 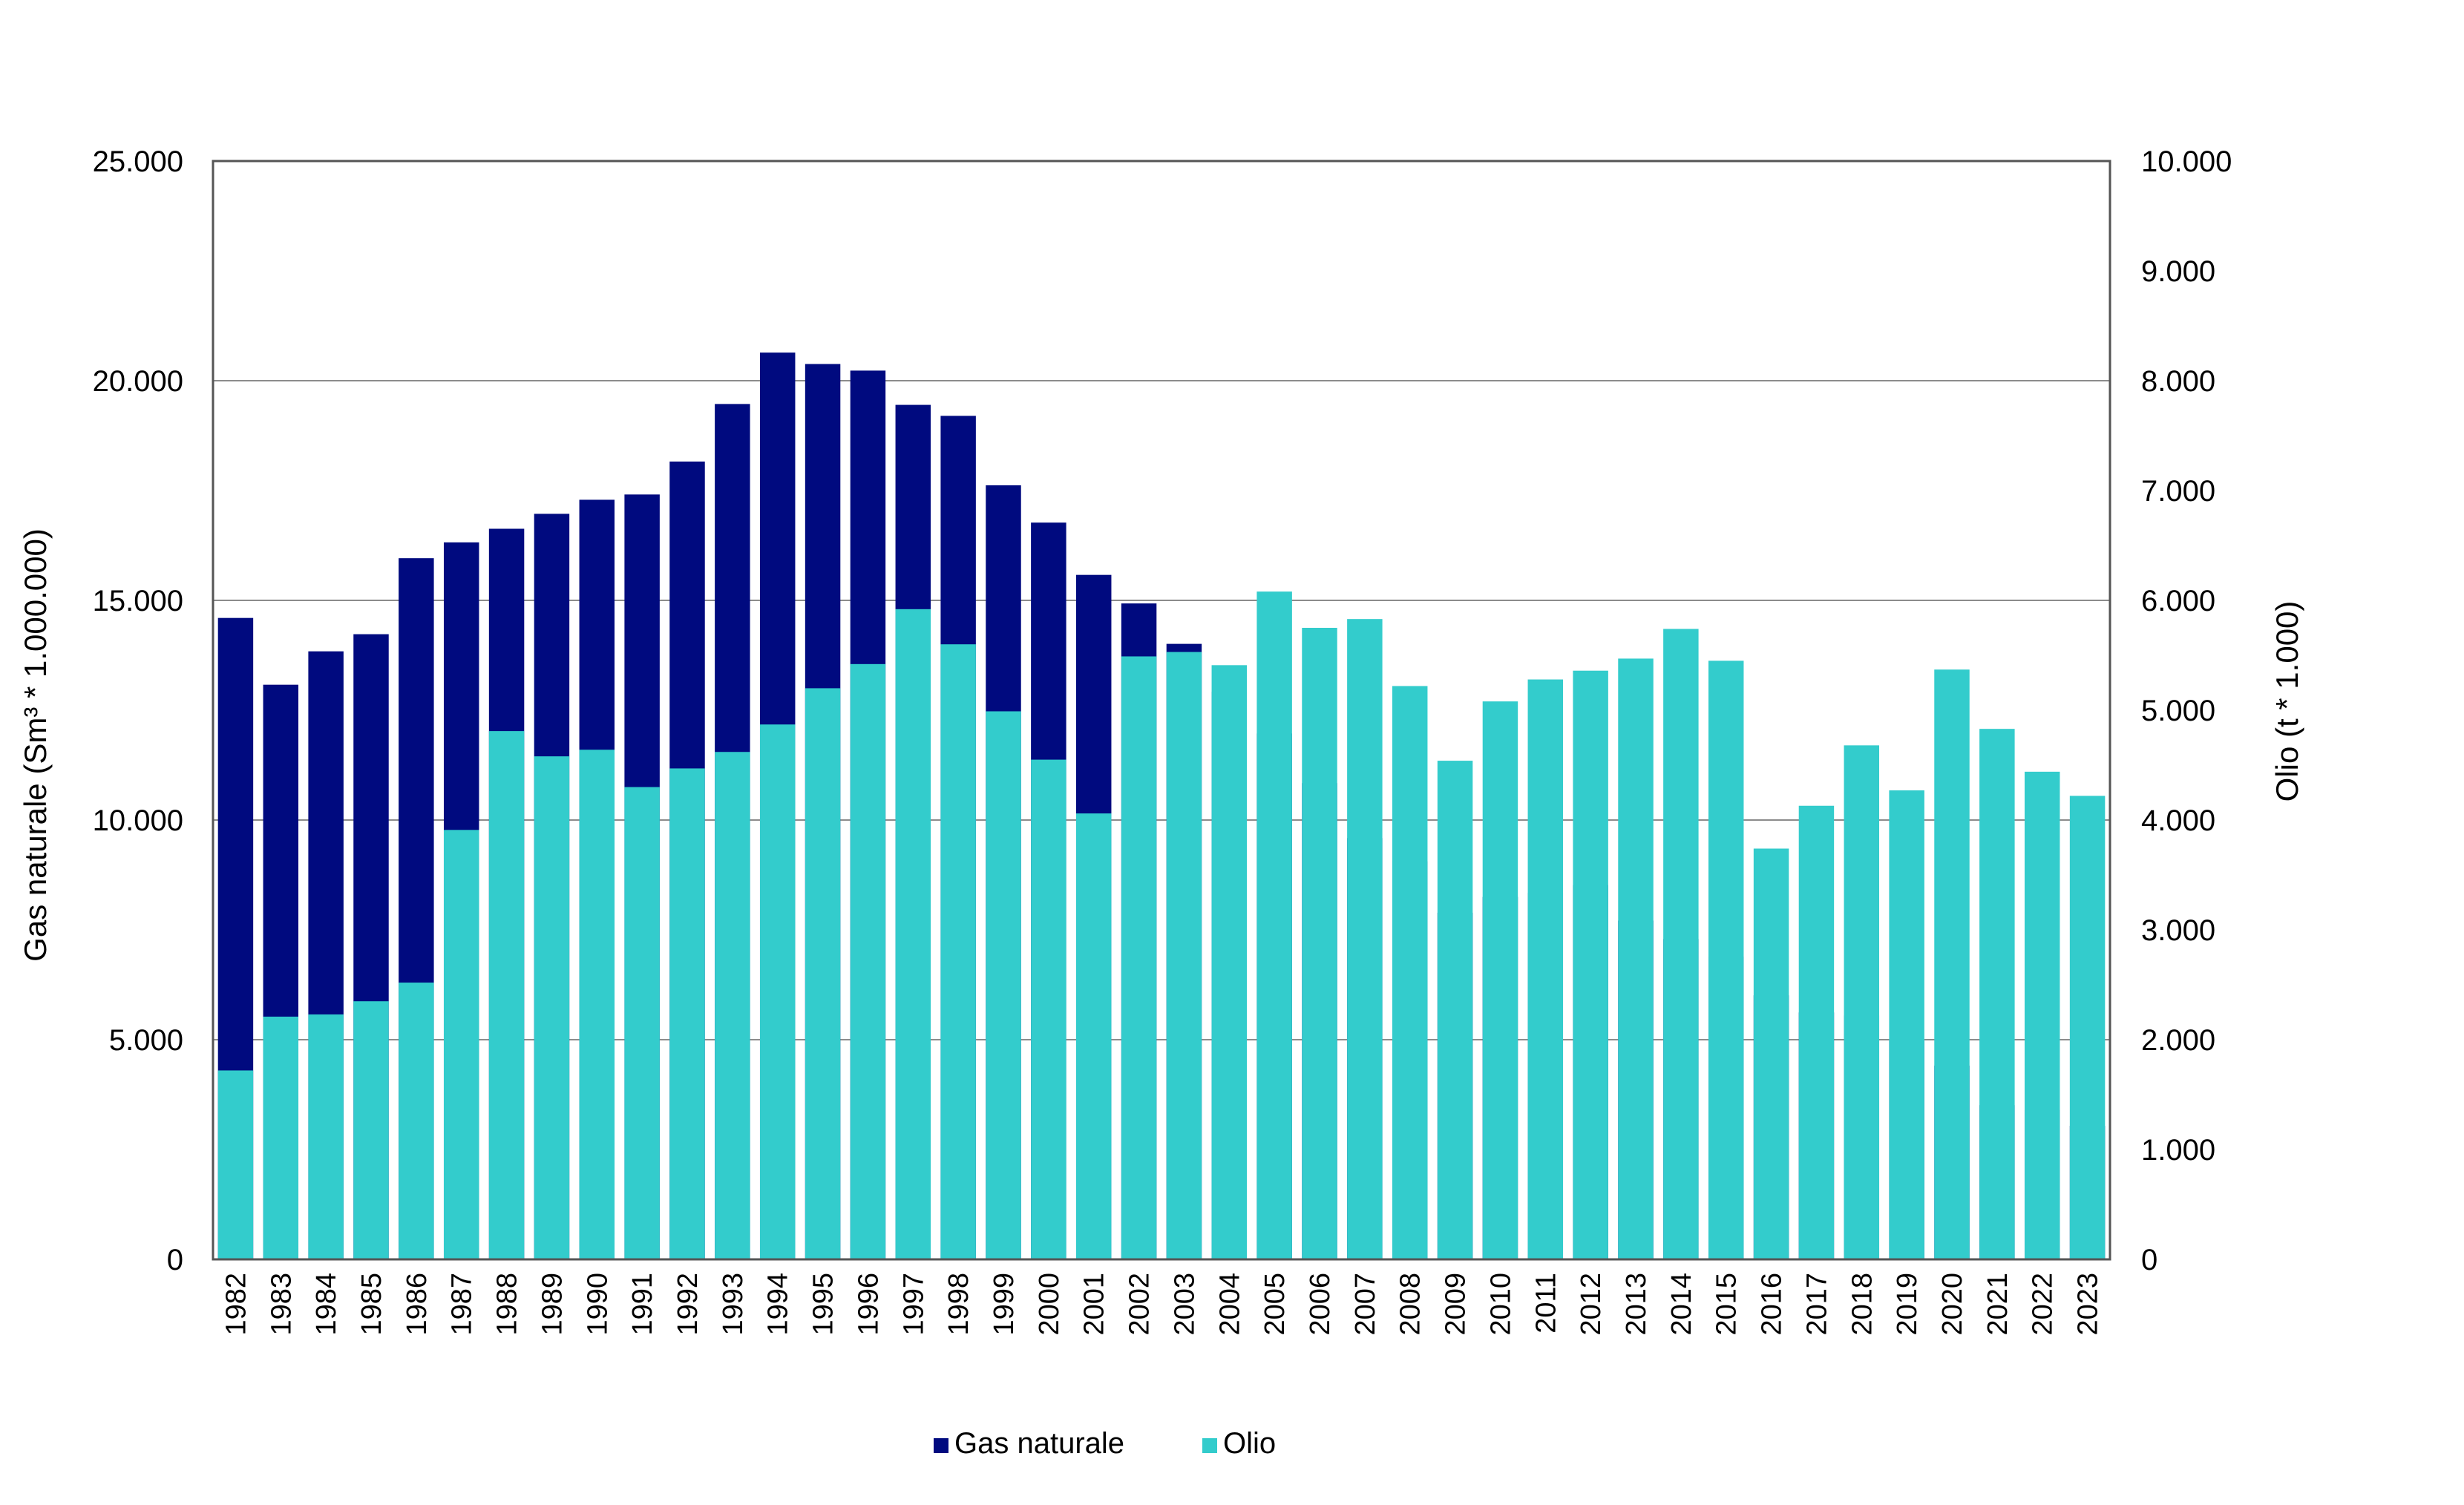 I want to click on left-tick-labels: 0 5.000 10.000 15.000 20.000 25.000, so click(x=138, y=710).